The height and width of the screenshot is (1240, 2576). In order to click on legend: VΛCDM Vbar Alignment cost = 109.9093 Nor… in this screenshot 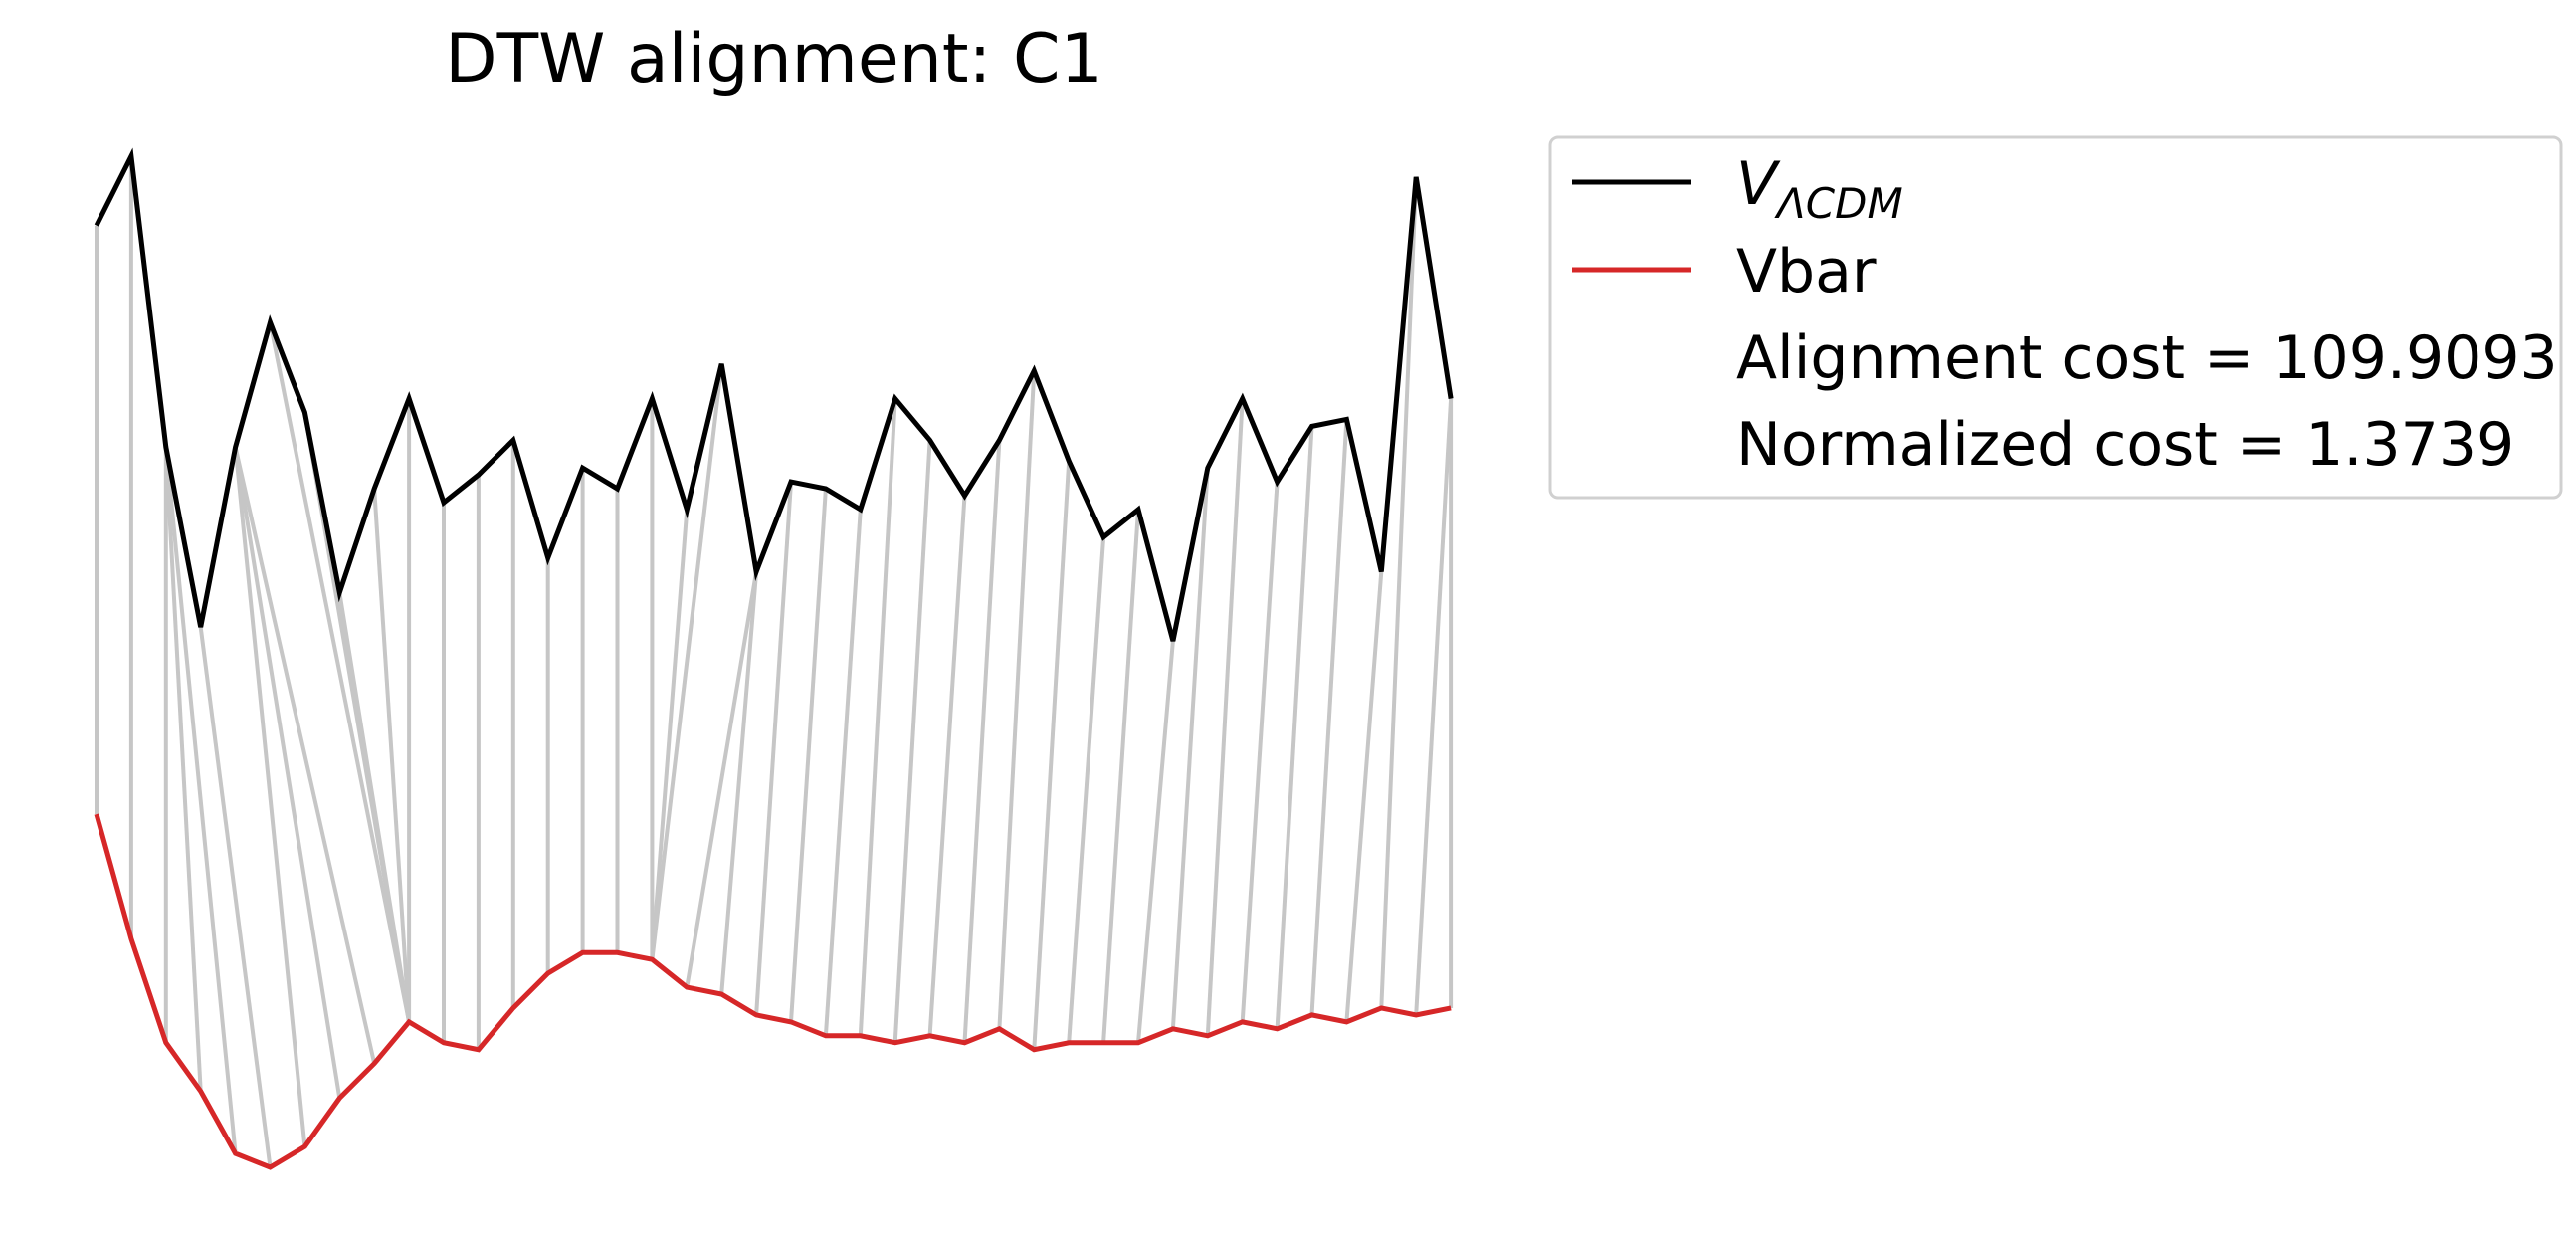, I will do `click(2055, 318)`.